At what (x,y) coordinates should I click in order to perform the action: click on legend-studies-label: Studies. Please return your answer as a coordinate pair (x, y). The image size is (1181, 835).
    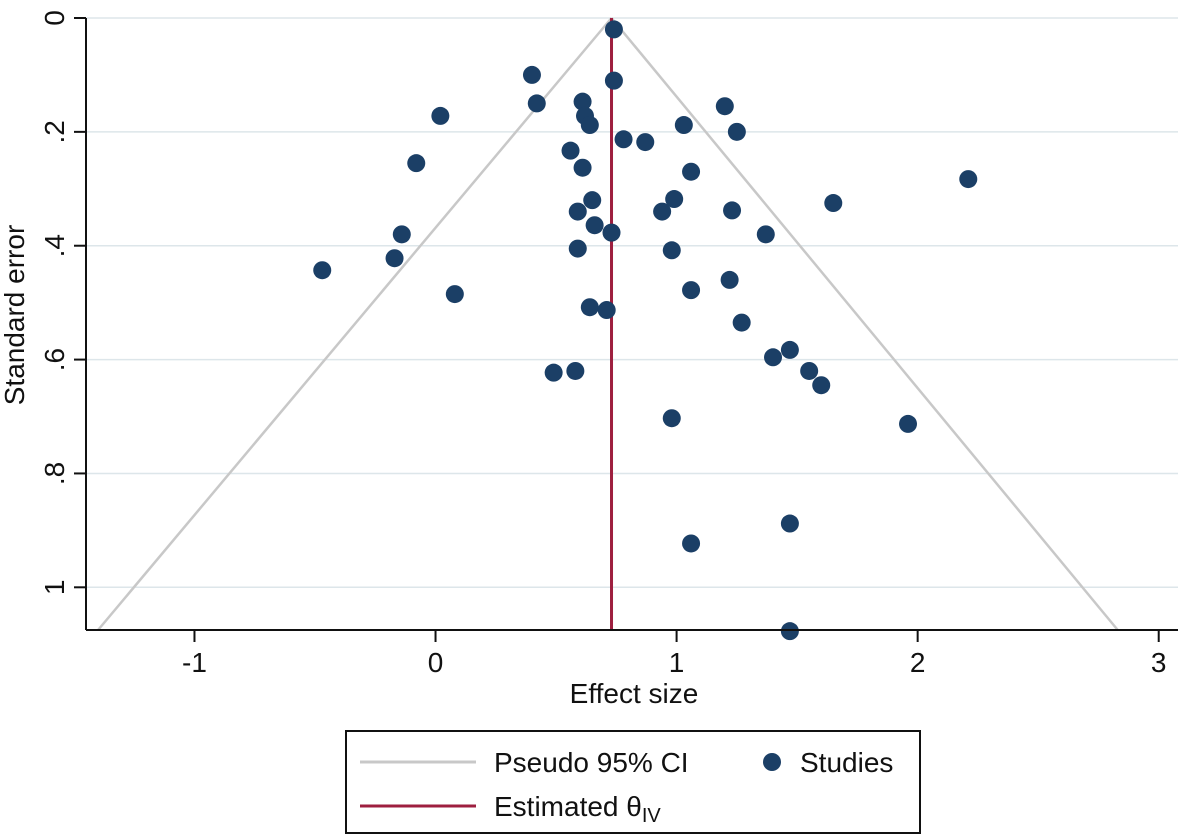
    Looking at the image, I should click on (846, 762).